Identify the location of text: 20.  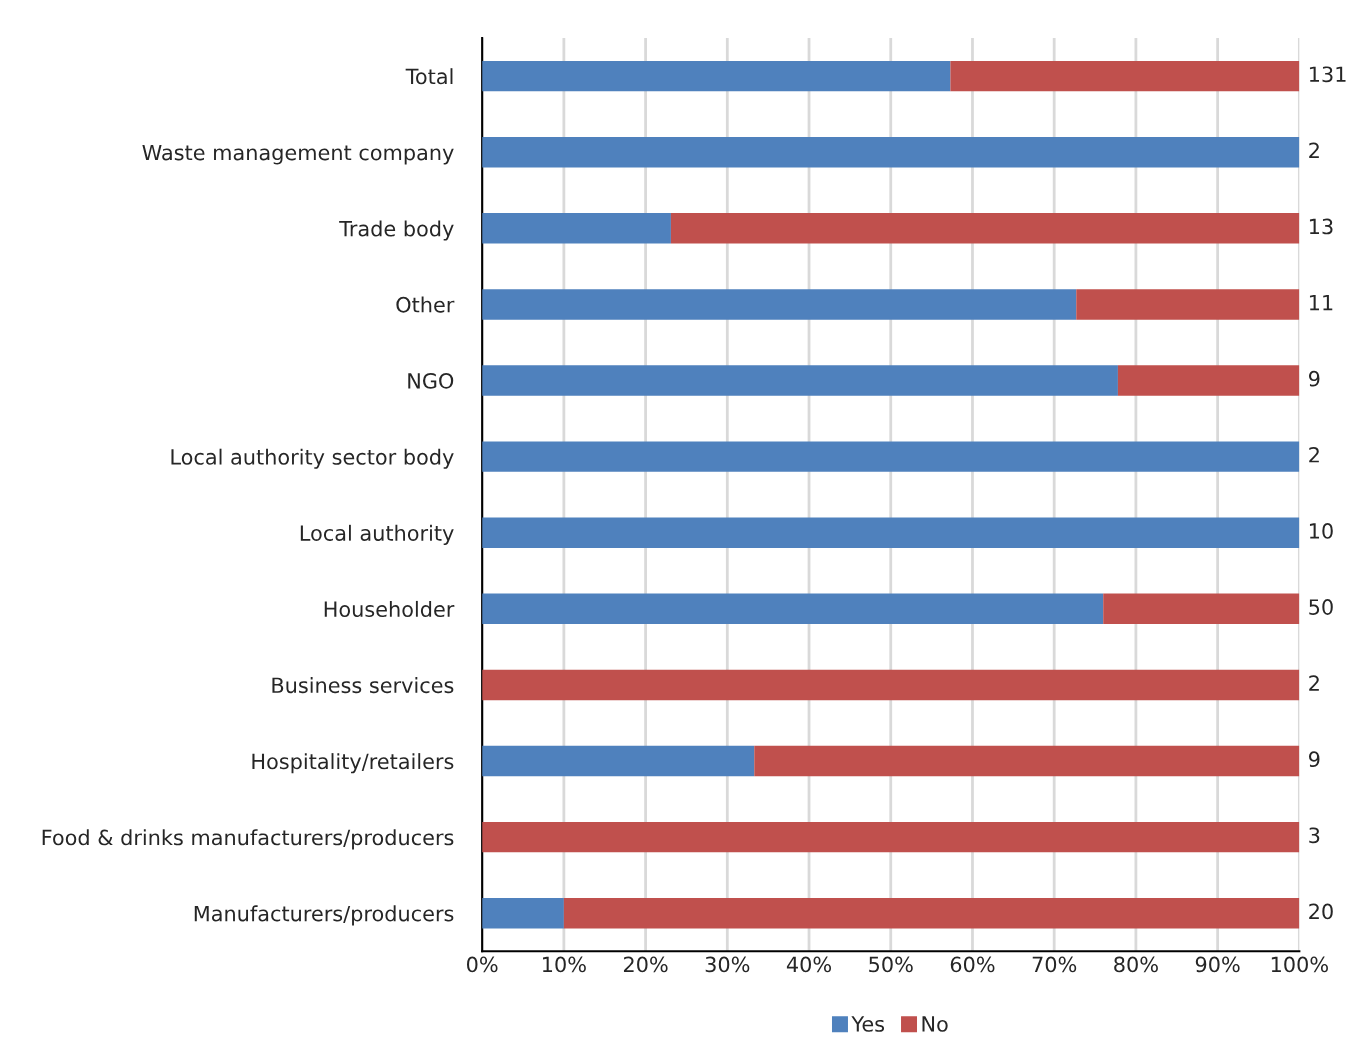
(1321, 911).